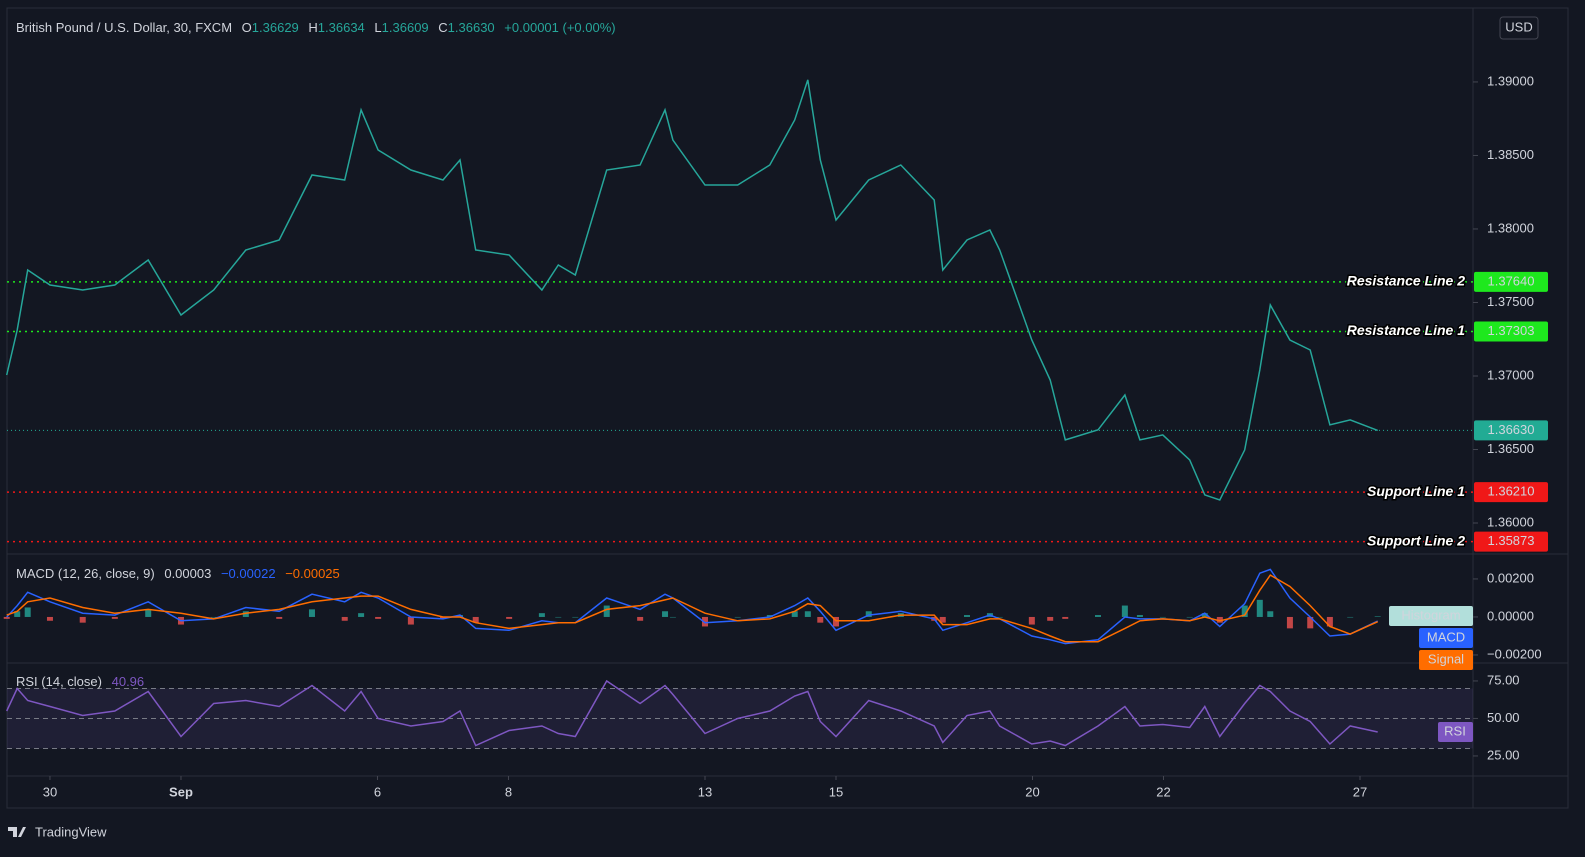 This screenshot has height=857, width=1585. What do you see at coordinates (1510, 615) in the screenshot?
I see `y-tick-label: 0.00000` at bounding box center [1510, 615].